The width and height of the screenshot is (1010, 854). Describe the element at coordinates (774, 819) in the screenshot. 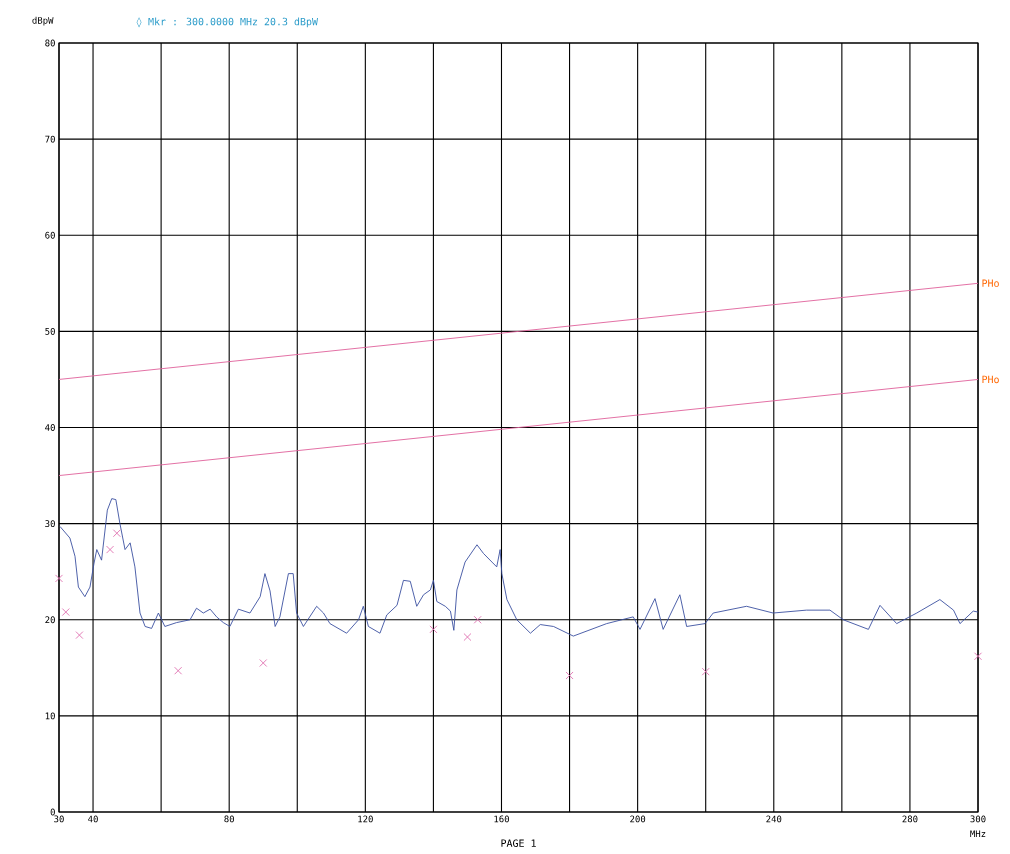

I see `x-tick-label: 240` at that location.